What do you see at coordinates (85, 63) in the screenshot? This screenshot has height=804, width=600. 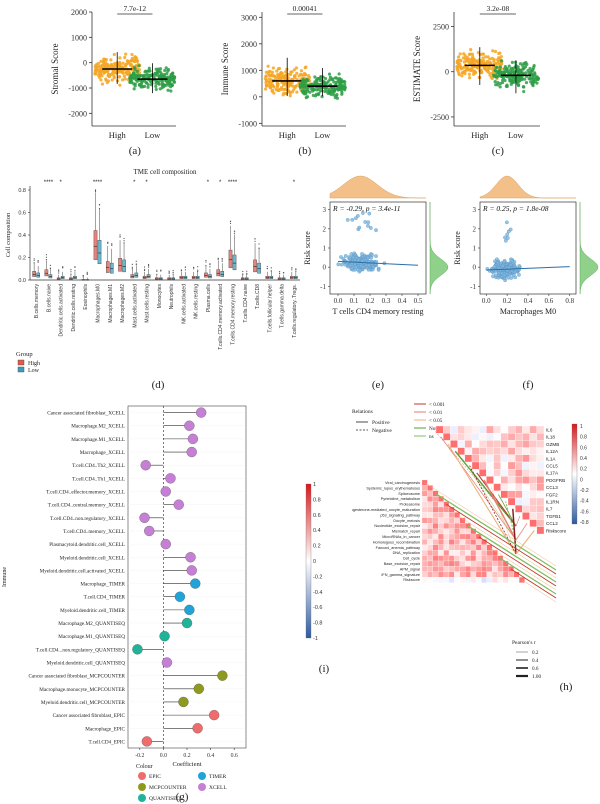 I see `y-tick-label: 0` at bounding box center [85, 63].